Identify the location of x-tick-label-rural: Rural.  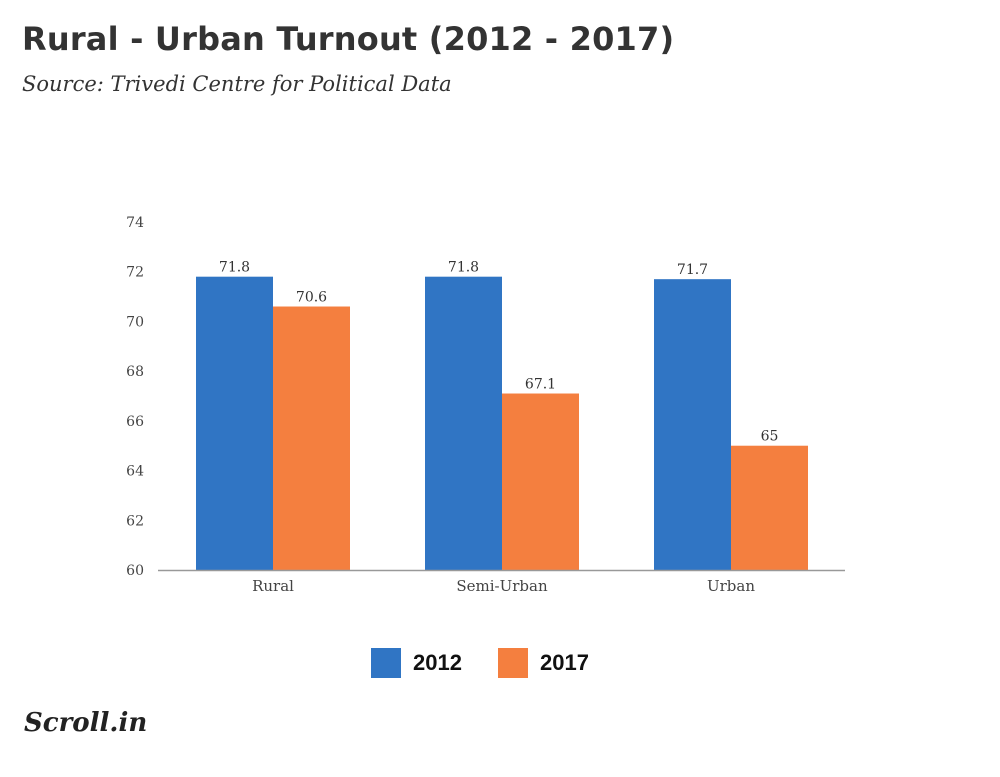
(273, 586).